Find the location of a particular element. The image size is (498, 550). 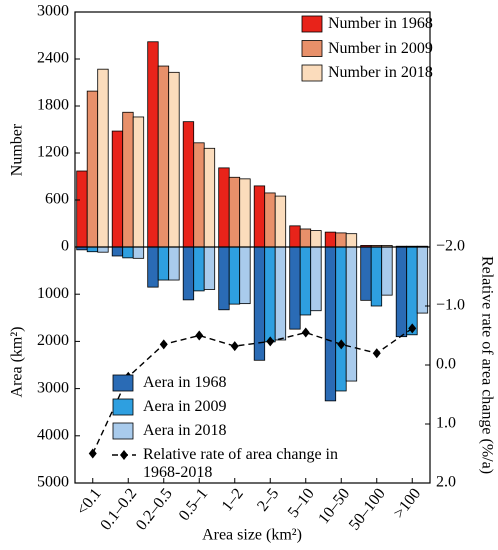

legend-label: Aera in 1968 is located at coordinates (185, 382).